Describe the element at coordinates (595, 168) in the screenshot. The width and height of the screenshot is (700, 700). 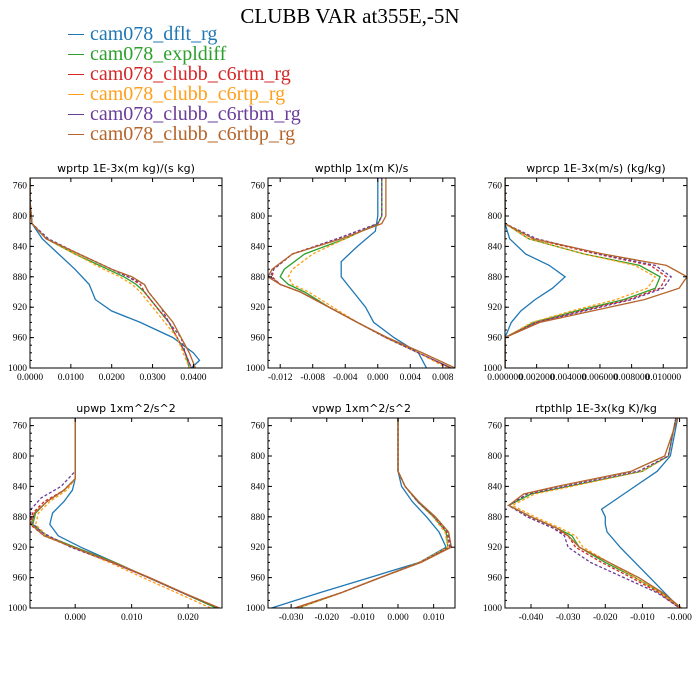
I see `chart-title: wprcp 1E-3x(m/s) (kg/kg)` at that location.